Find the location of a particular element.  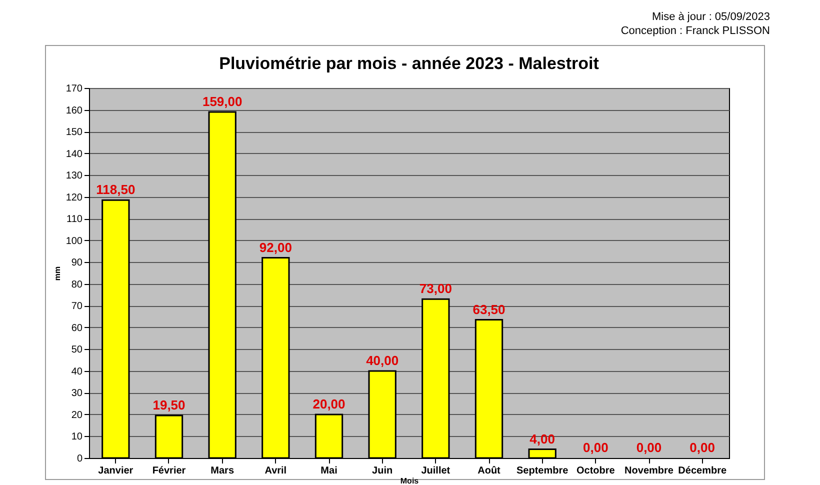

x-tick-label: Mai is located at coordinates (329, 471).